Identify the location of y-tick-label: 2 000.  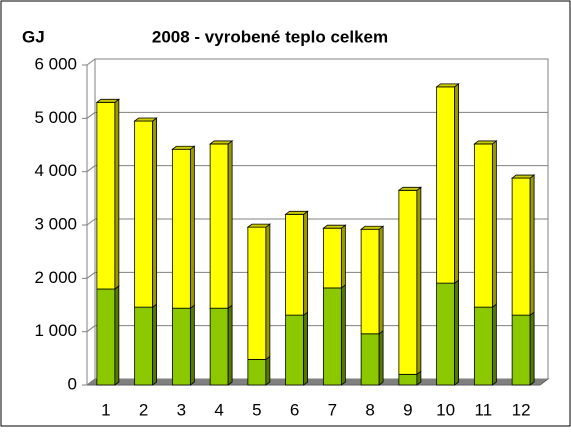
(55, 277).